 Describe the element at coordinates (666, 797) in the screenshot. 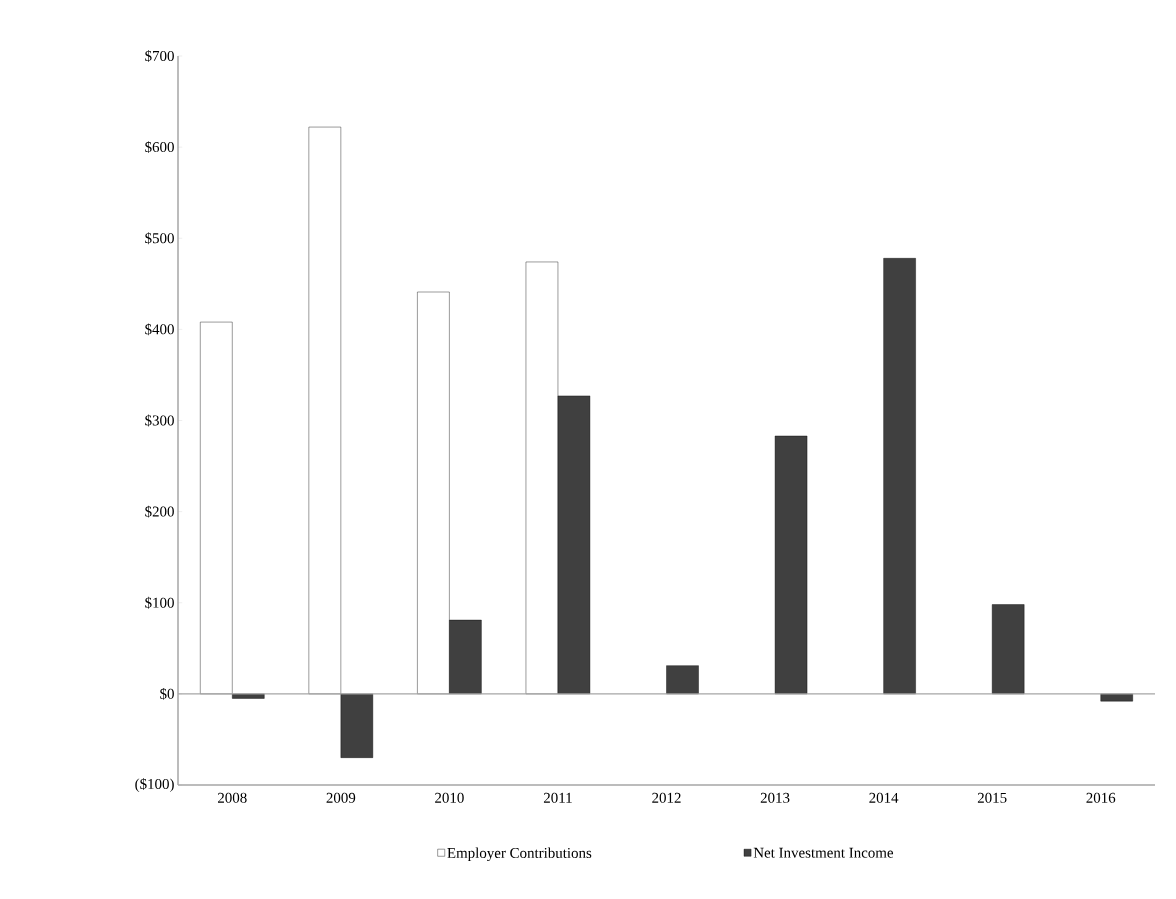

I see `x-tick-label: 2012` at that location.